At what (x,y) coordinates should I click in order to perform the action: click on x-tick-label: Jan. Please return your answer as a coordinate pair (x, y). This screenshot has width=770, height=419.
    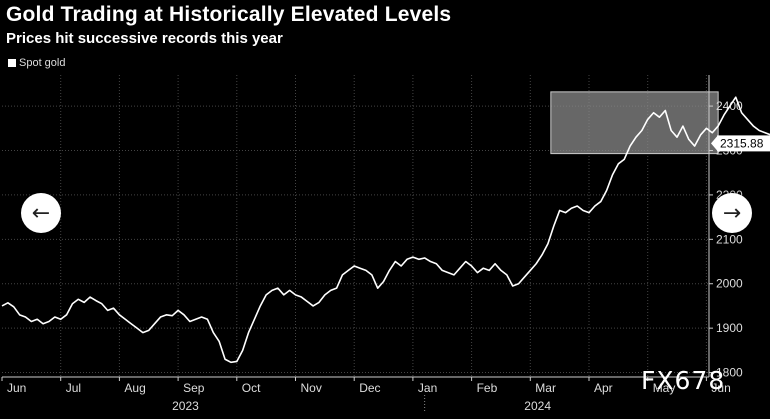
    Looking at the image, I should click on (427, 388).